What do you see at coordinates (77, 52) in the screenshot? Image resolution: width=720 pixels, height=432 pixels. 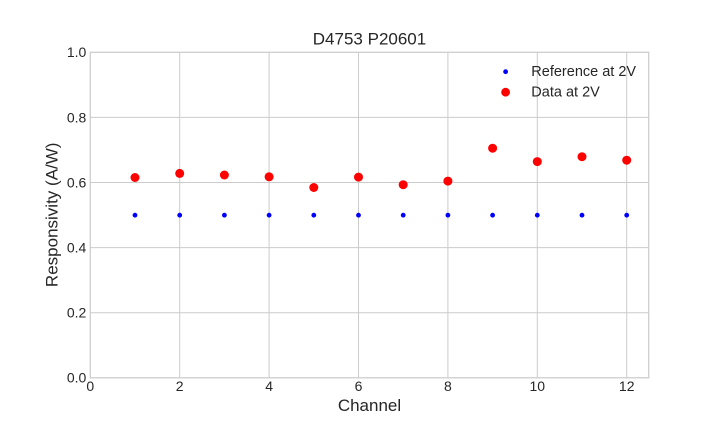 I see `svg-text: 1.0` at bounding box center [77, 52].